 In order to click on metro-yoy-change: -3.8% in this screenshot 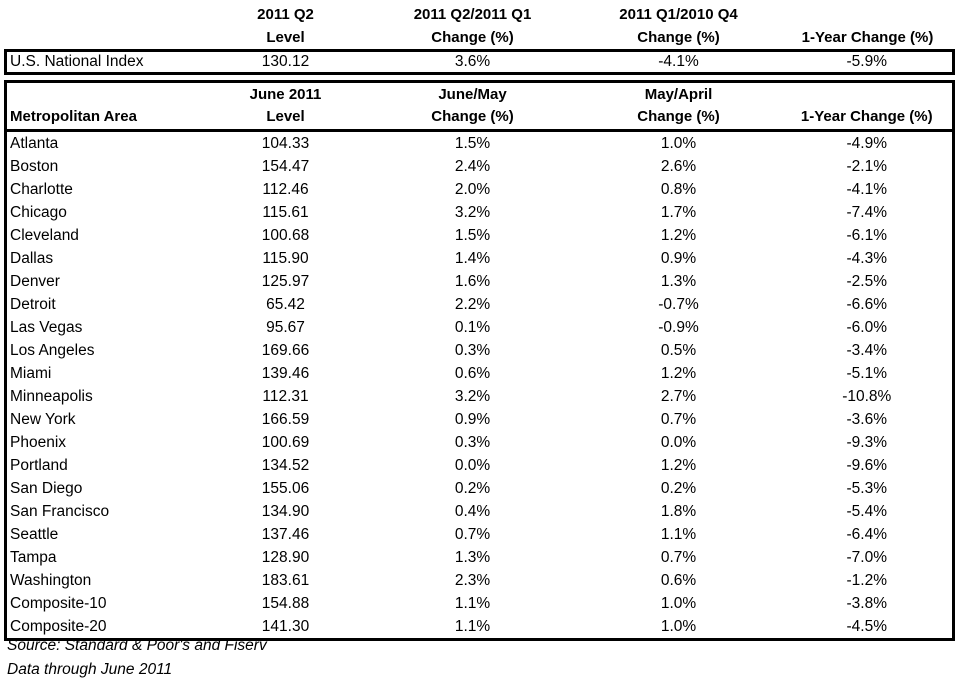, I will do `click(868, 603)`.